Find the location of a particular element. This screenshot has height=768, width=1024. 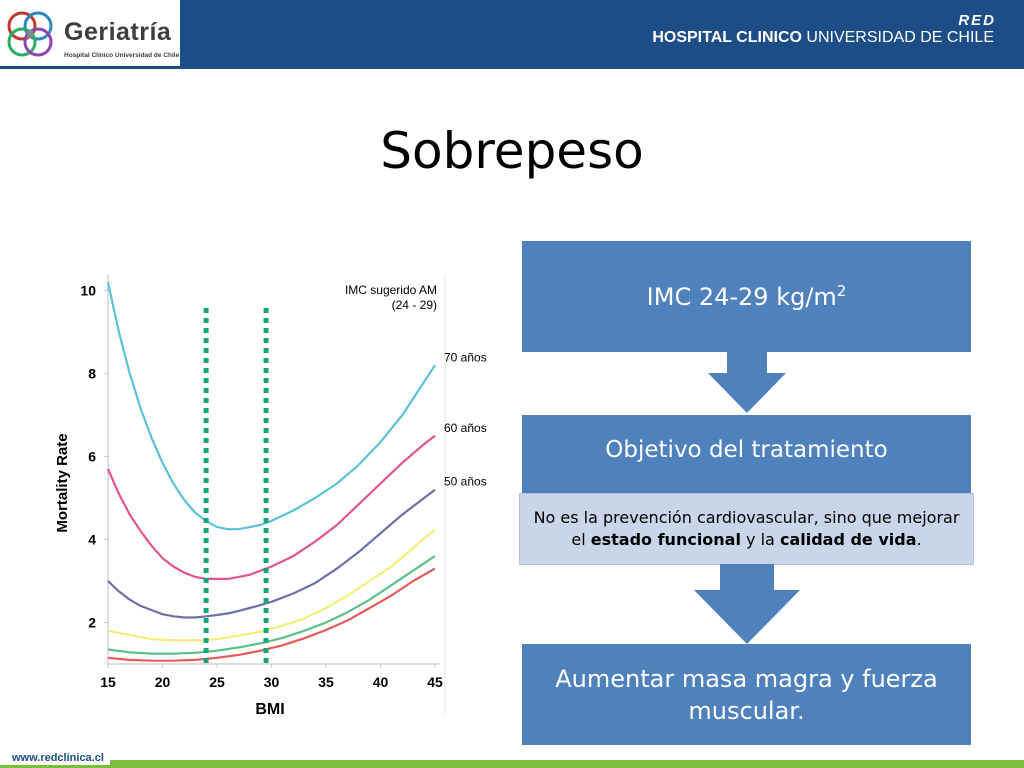

chart-annotation-title: IMC sugerido AM is located at coordinates (391, 290).